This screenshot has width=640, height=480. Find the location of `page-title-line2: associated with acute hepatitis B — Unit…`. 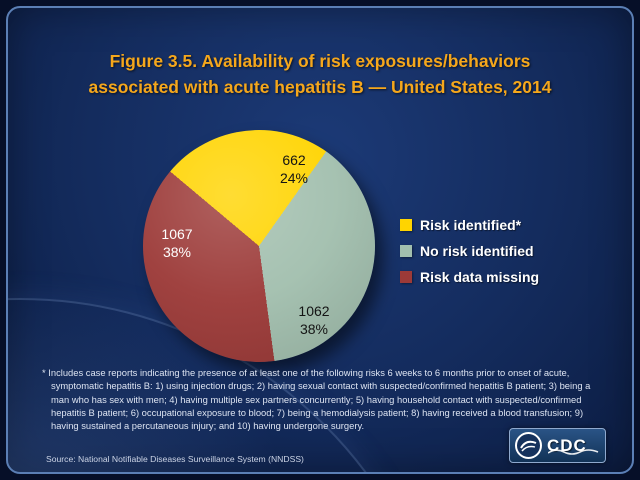

page-title-line2: associated with acute hepatitis B — Unit… is located at coordinates (320, 87).